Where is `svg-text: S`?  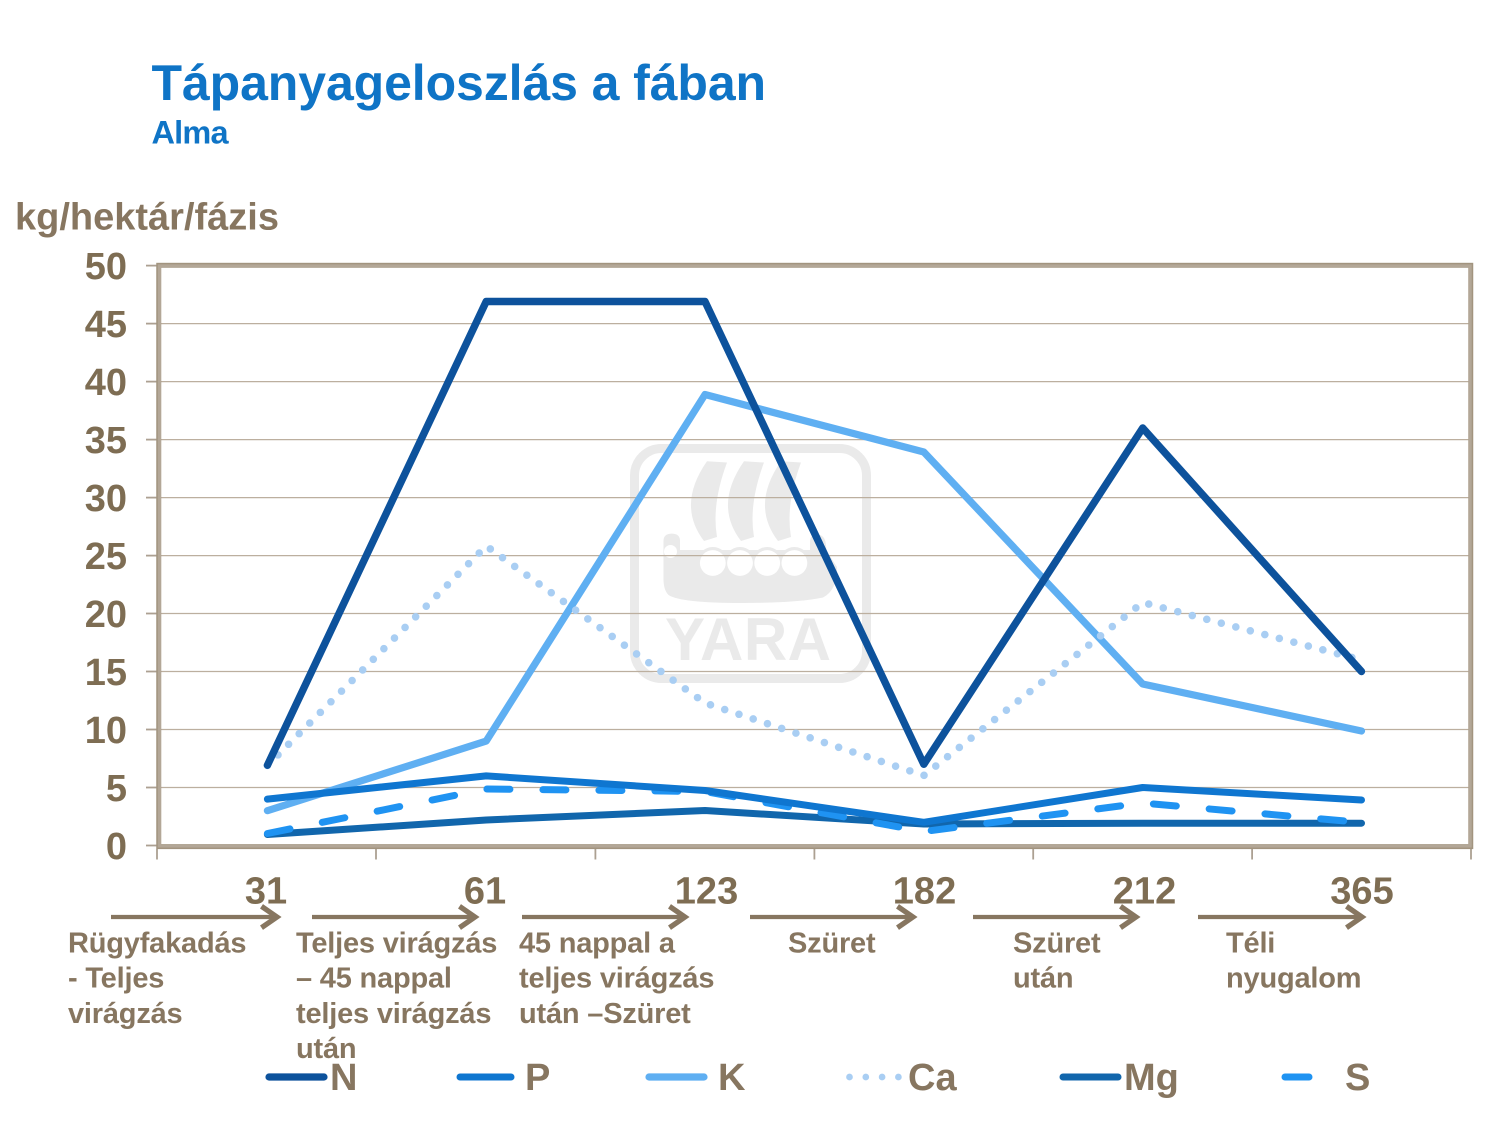 svg-text: S is located at coordinates (1357, 1078).